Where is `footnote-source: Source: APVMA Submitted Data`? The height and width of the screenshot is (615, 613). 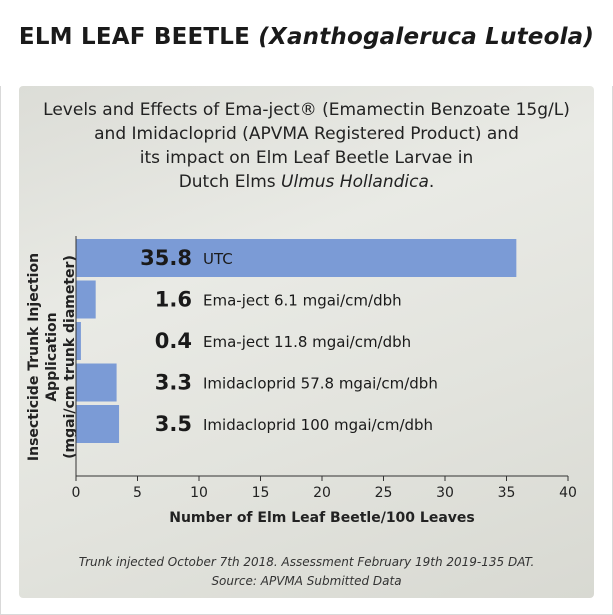
footnote-source: Source: APVMA Submitted Data is located at coordinates (306, 581).